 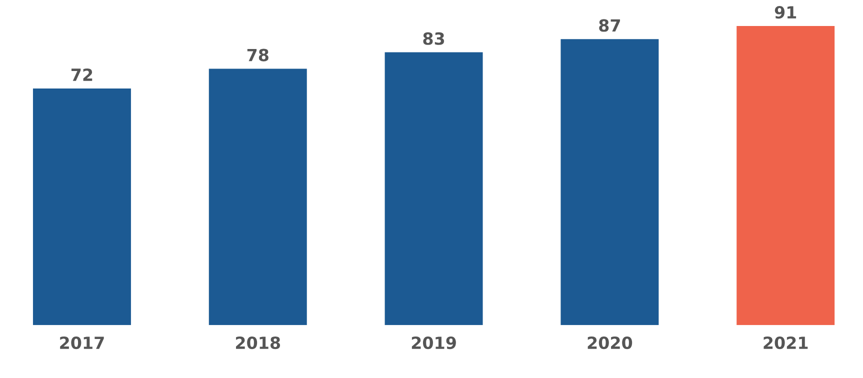 I want to click on x-tick-label: 2017, so click(x=82, y=343).